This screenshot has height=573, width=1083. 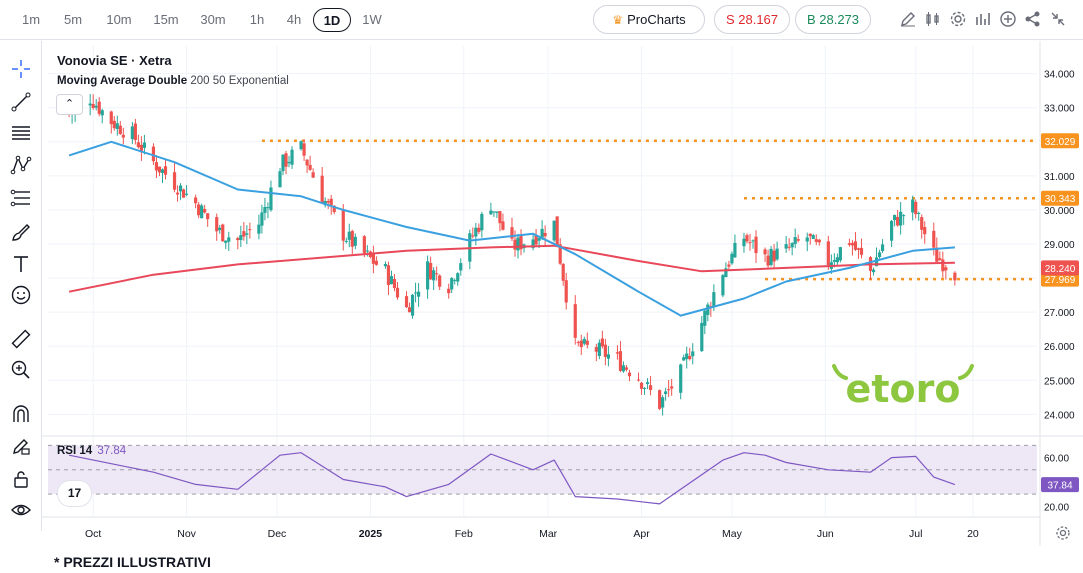 What do you see at coordinates (372, 19) in the screenshot?
I see `timeframe-1w: 1W` at bounding box center [372, 19].